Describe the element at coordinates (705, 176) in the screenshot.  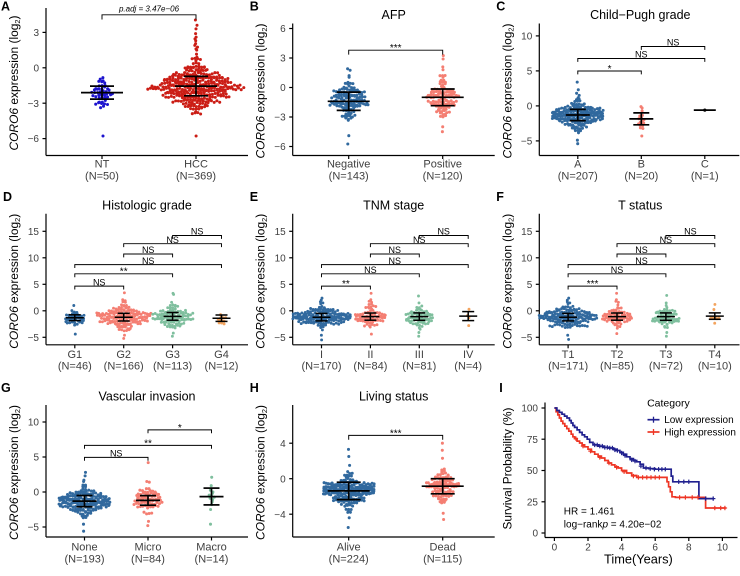
I see `svg-text: (N=1)` at that location.